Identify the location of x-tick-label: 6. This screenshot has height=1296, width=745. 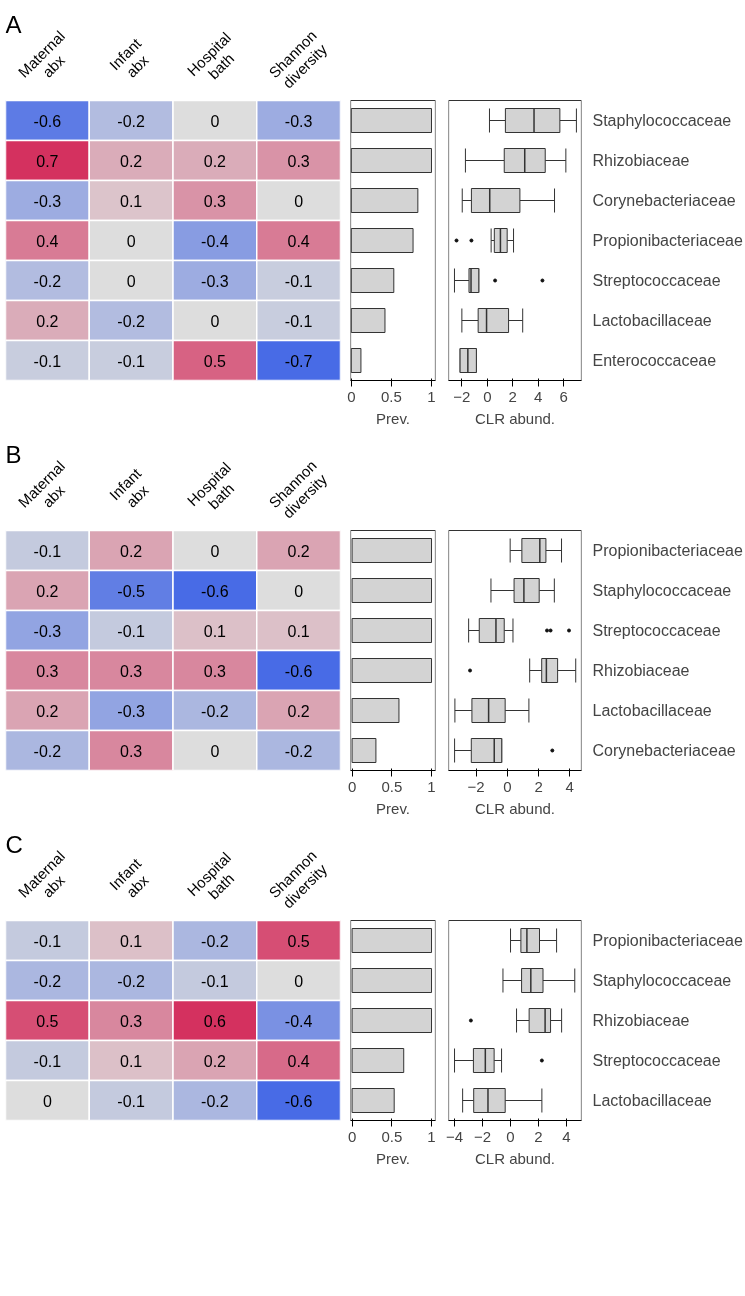
(563, 396).